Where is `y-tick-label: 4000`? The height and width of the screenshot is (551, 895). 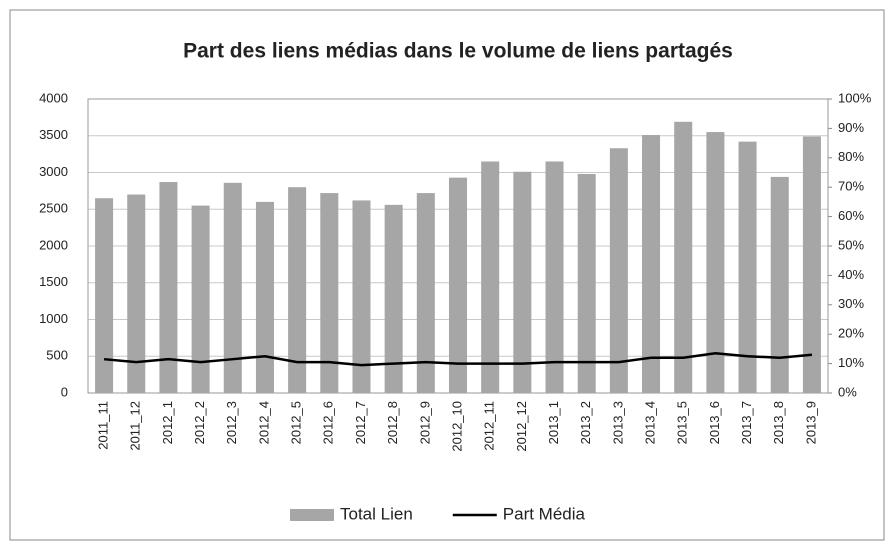 y-tick-label: 4000 is located at coordinates (53, 97).